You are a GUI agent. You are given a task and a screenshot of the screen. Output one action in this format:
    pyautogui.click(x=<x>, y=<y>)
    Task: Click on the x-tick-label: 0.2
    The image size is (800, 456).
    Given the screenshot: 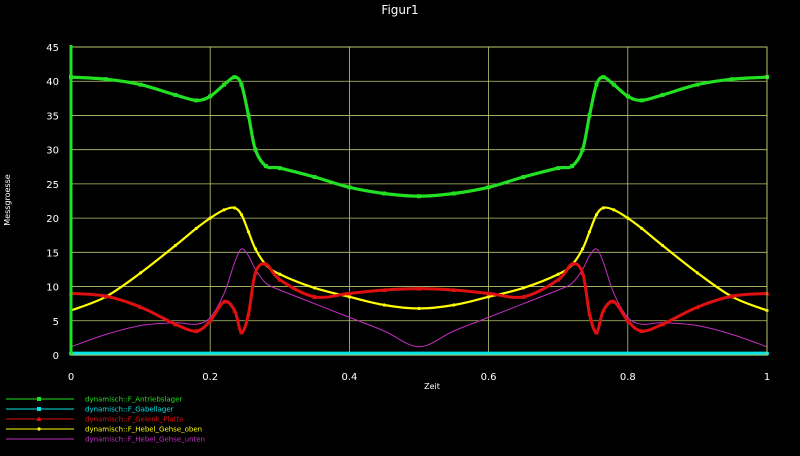 What is the action you would take?
    pyautogui.click(x=210, y=377)
    